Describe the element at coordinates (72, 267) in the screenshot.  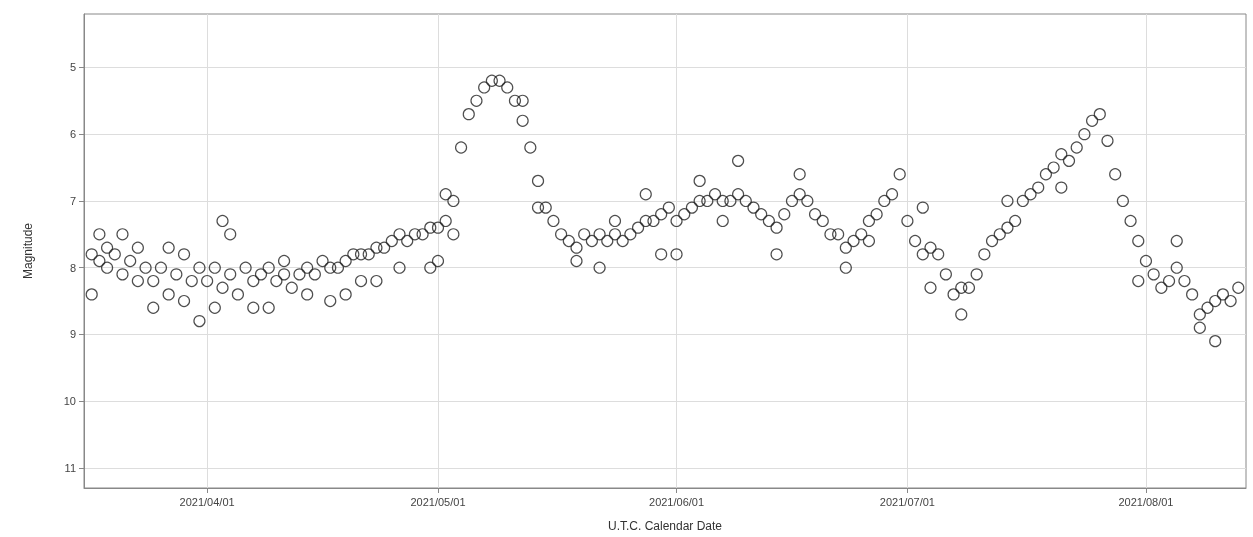
I see `y-tick-label: 8` at that location.